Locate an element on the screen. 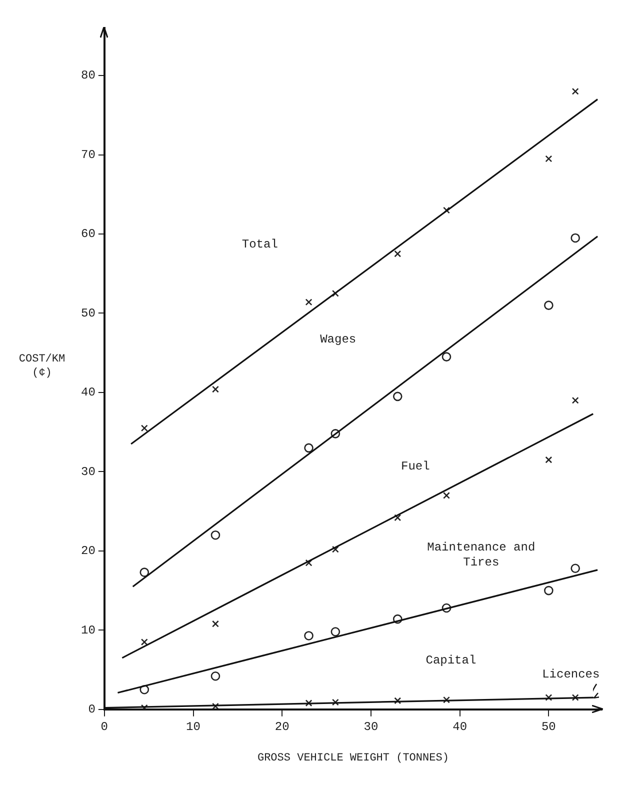  y-tick-label: 20 is located at coordinates (88, 551).